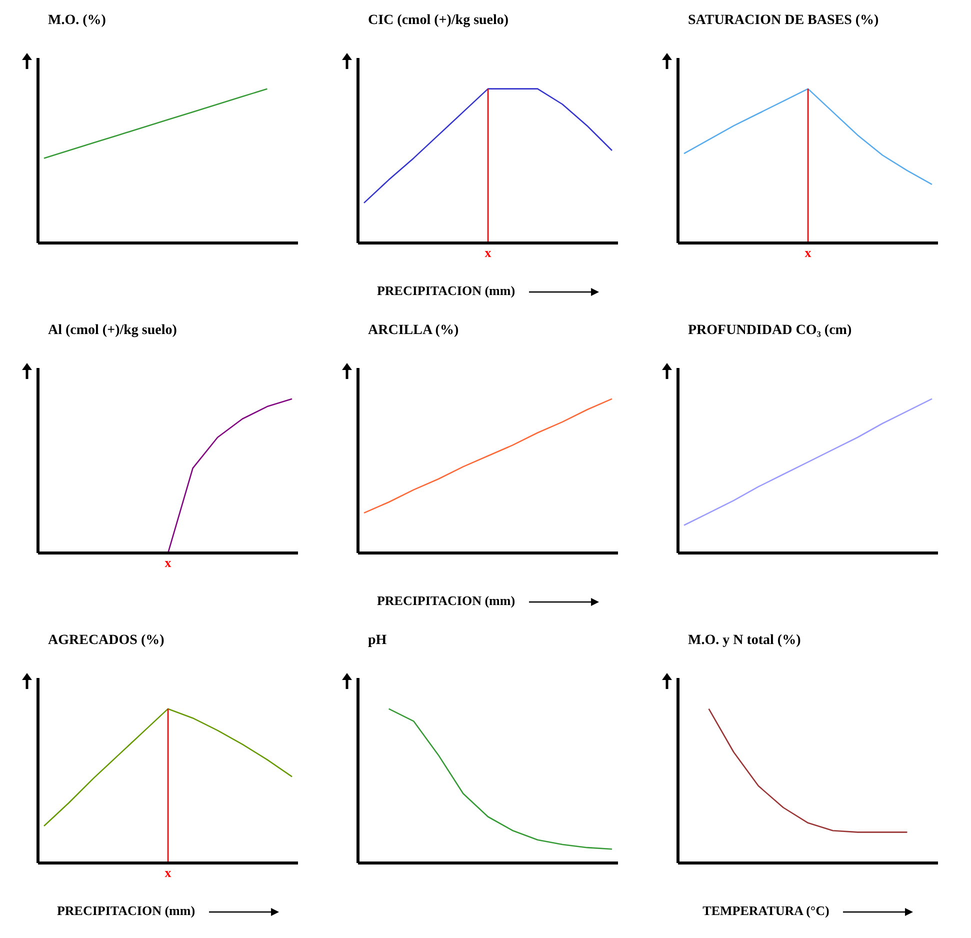  I want to click on chart-title: AGRECADOS (%), so click(107, 641).